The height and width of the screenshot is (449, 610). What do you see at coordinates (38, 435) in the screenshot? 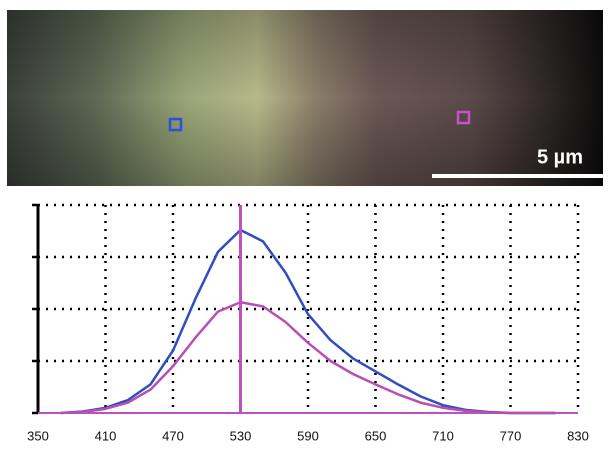
I see `x-tick-label: 350` at bounding box center [38, 435].